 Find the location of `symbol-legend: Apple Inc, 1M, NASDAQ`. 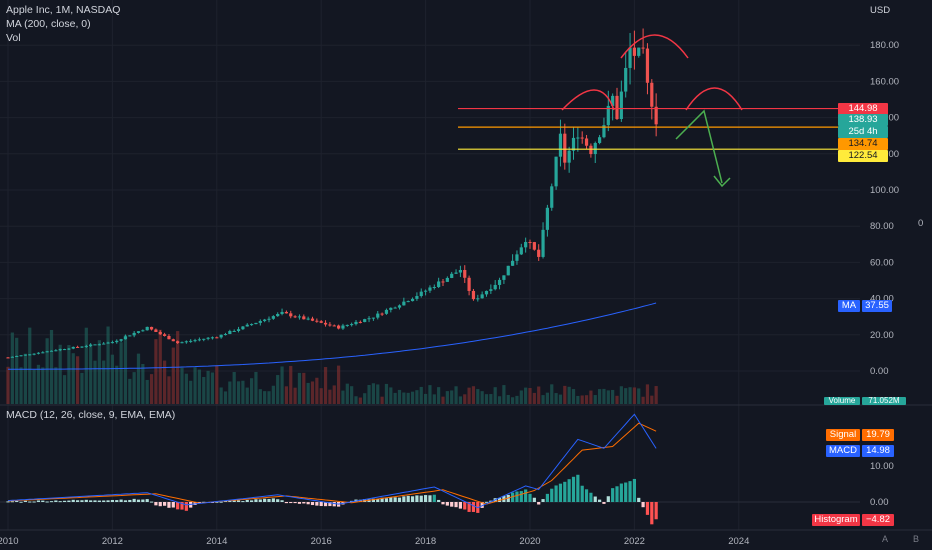

symbol-legend: Apple Inc, 1M, NASDAQ is located at coordinates (63, 10).